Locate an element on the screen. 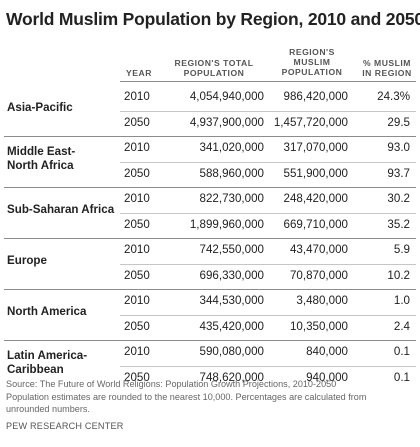 This screenshot has height=447, width=420. region-label: Europe is located at coordinates (27, 260).